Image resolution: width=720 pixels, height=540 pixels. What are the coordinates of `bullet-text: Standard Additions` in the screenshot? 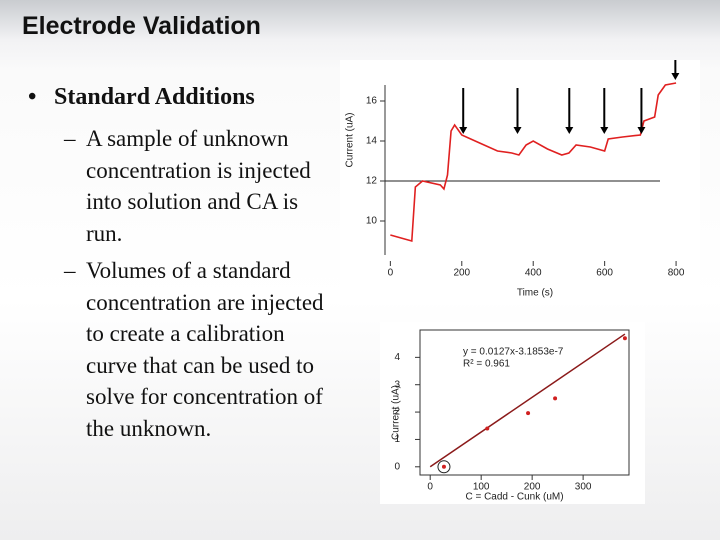 It's located at (154, 97).